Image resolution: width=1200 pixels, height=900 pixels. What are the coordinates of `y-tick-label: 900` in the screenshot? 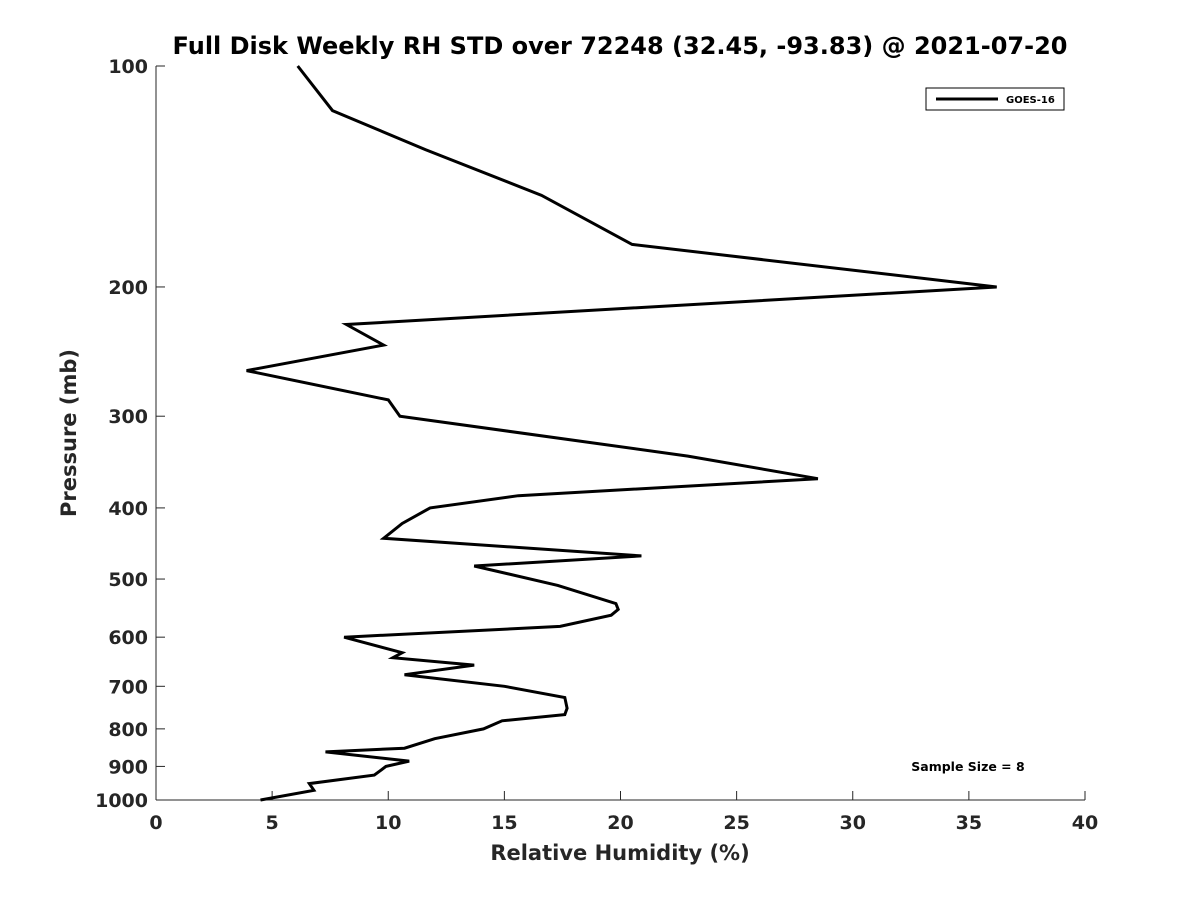 It's located at (128, 767).